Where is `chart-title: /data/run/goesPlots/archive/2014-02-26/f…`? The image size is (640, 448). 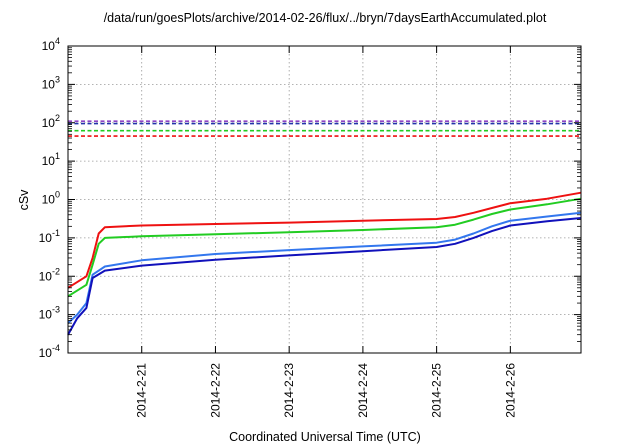 chart-title: /data/run/goesPlots/archive/2014-02-26/f… is located at coordinates (325, 18).